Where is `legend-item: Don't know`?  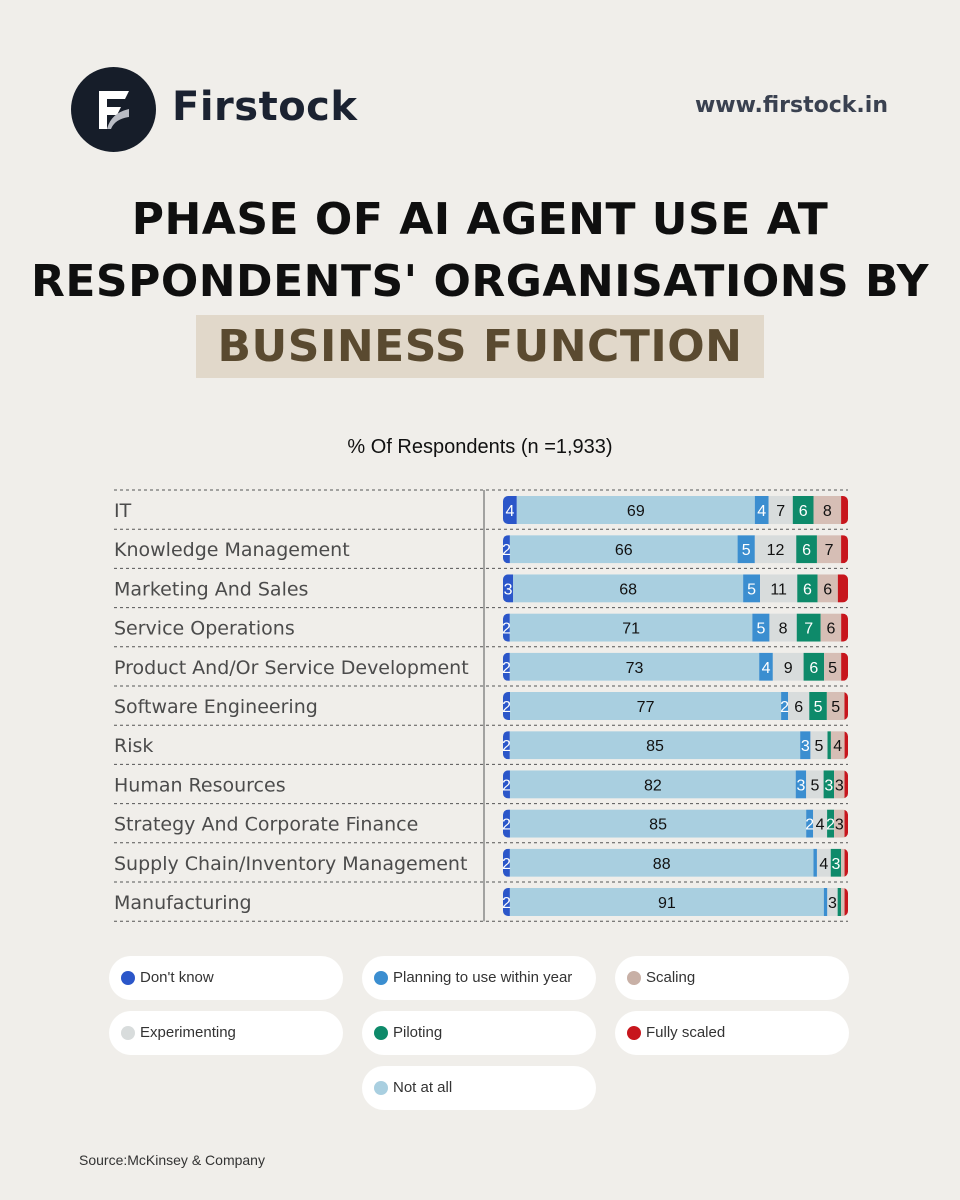 legend-item: Don't know is located at coordinates (226, 978).